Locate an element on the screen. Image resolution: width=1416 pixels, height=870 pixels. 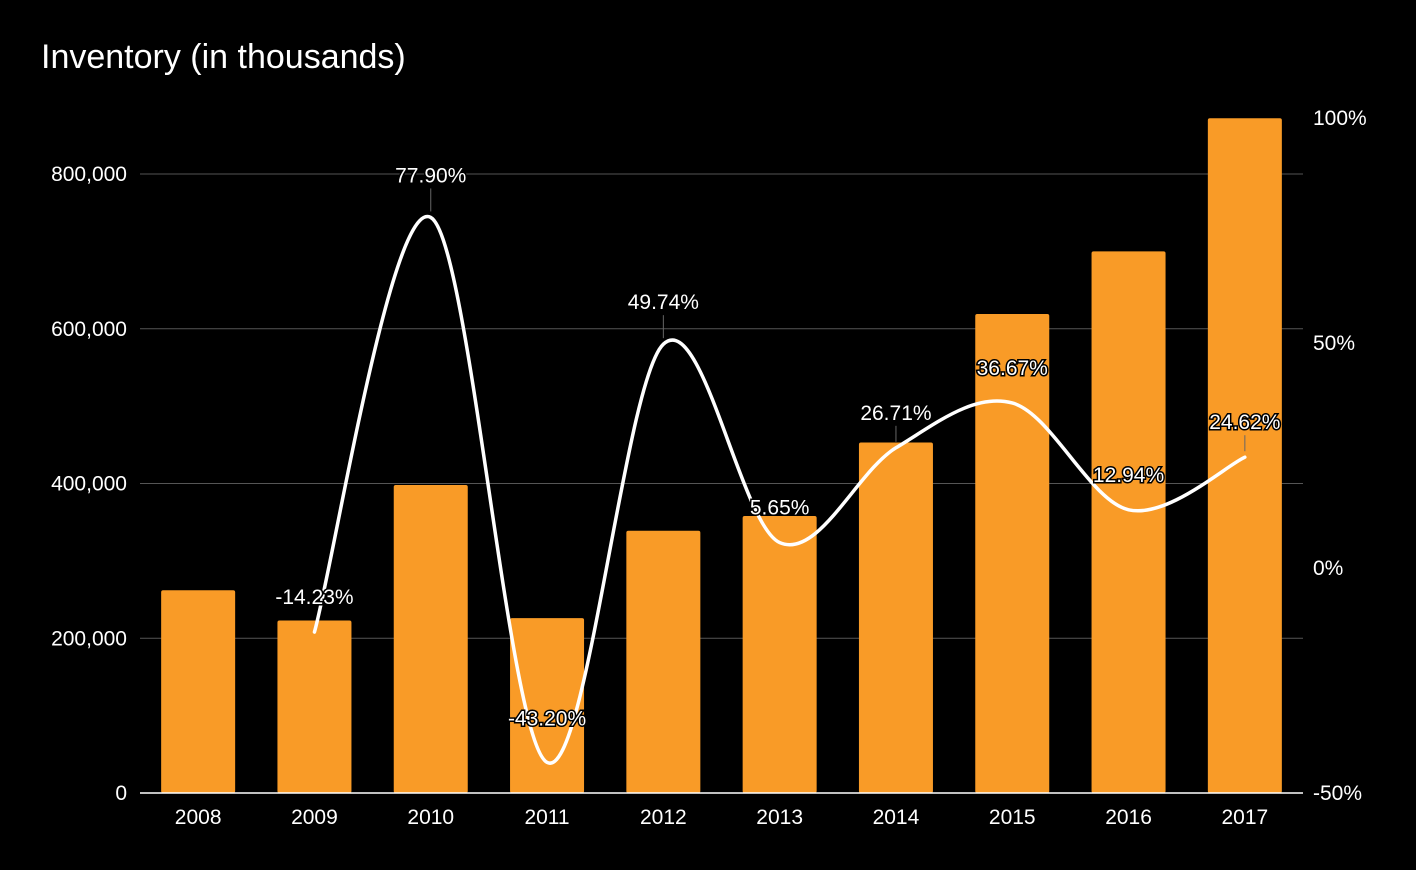
x-tick-label: 2008 is located at coordinates (198, 817).